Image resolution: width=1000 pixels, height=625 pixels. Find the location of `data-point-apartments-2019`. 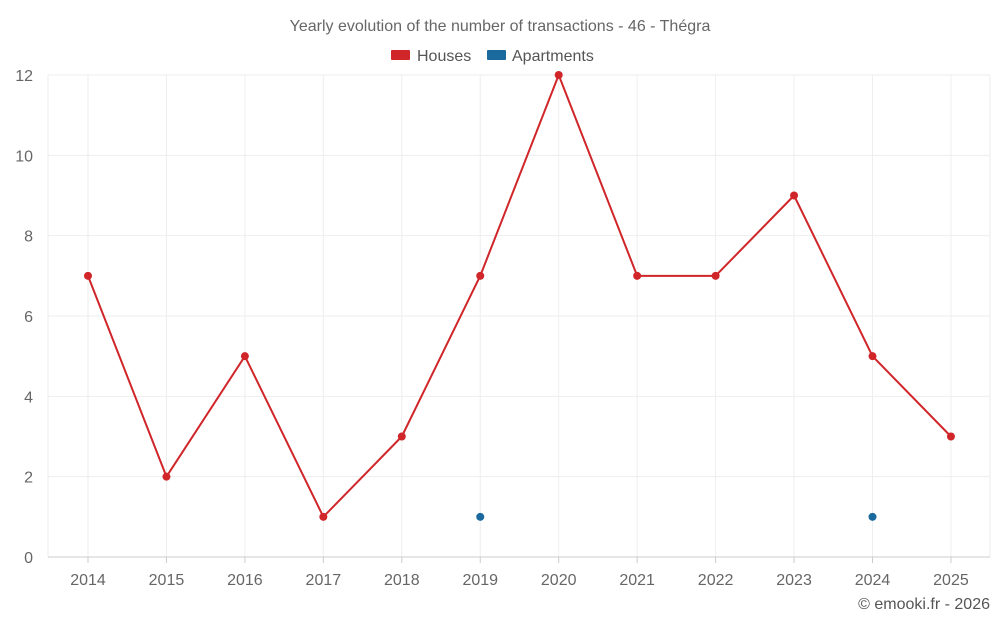

data-point-apartments-2019 is located at coordinates (480, 516).